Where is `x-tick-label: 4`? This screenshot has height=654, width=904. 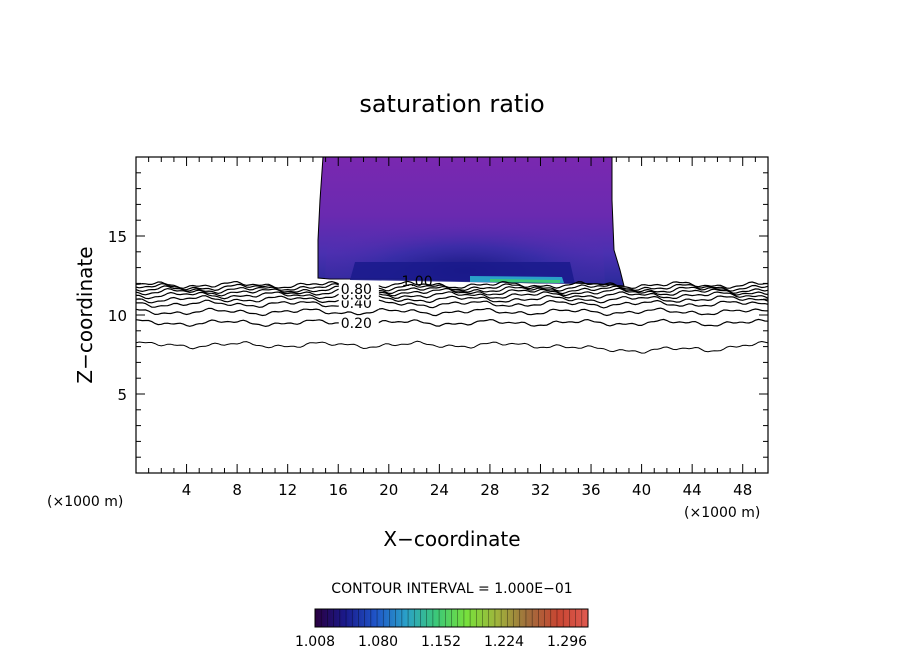 x-tick-label: 4 is located at coordinates (187, 490).